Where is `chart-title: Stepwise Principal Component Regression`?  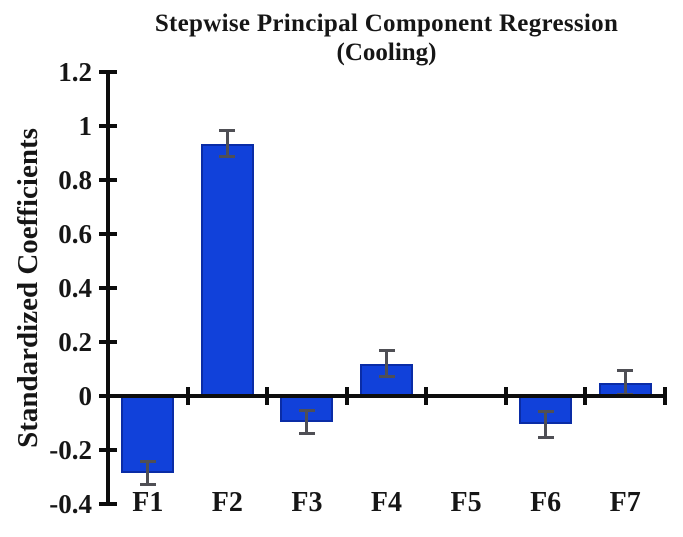 chart-title: Stepwise Principal Component Regression is located at coordinates (386, 23).